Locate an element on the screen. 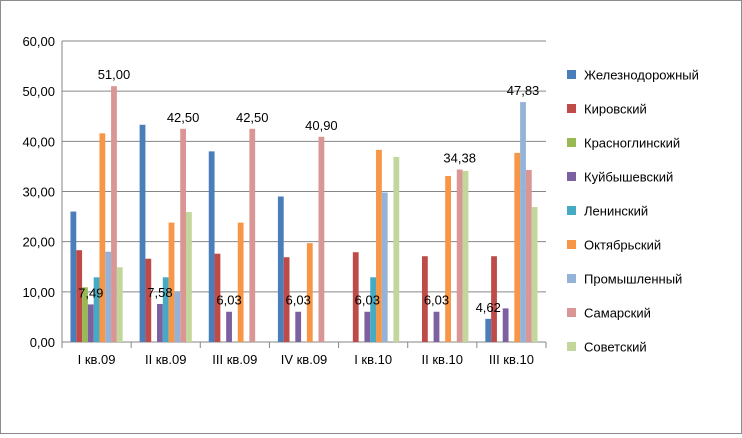 This screenshot has width=742, height=438. x-tick-label: I кв.10 is located at coordinates (373, 359).